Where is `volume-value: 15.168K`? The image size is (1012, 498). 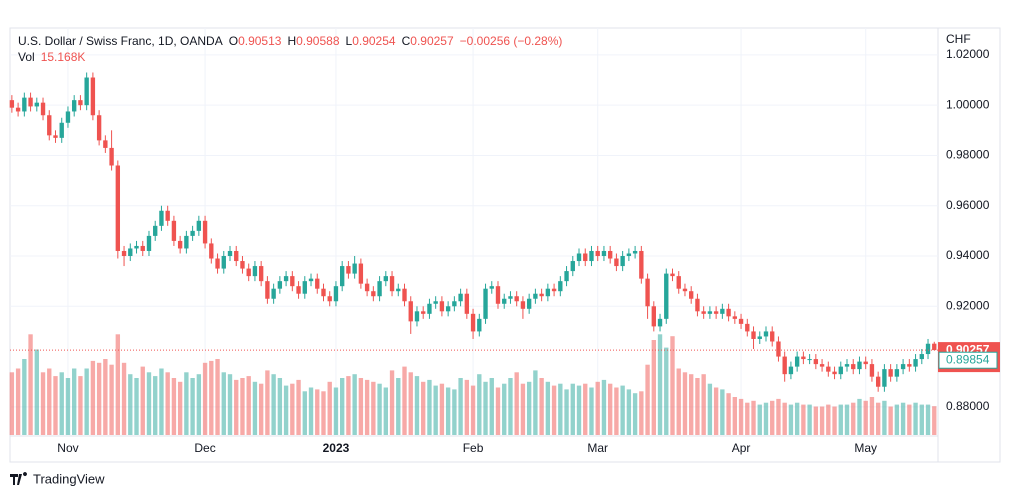 volume-value: 15.168K is located at coordinates (63, 57).